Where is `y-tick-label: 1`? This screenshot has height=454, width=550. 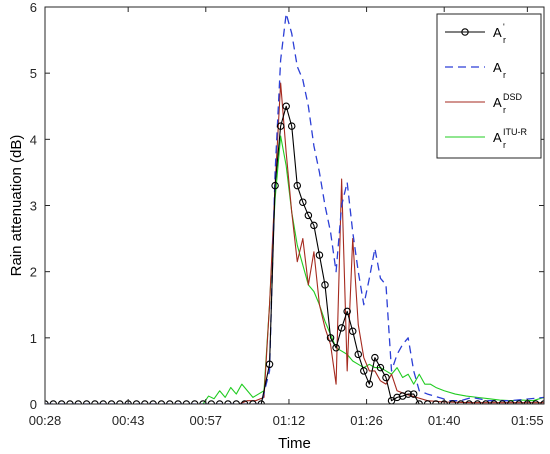
y-tick-label: 1 is located at coordinates (33, 338).